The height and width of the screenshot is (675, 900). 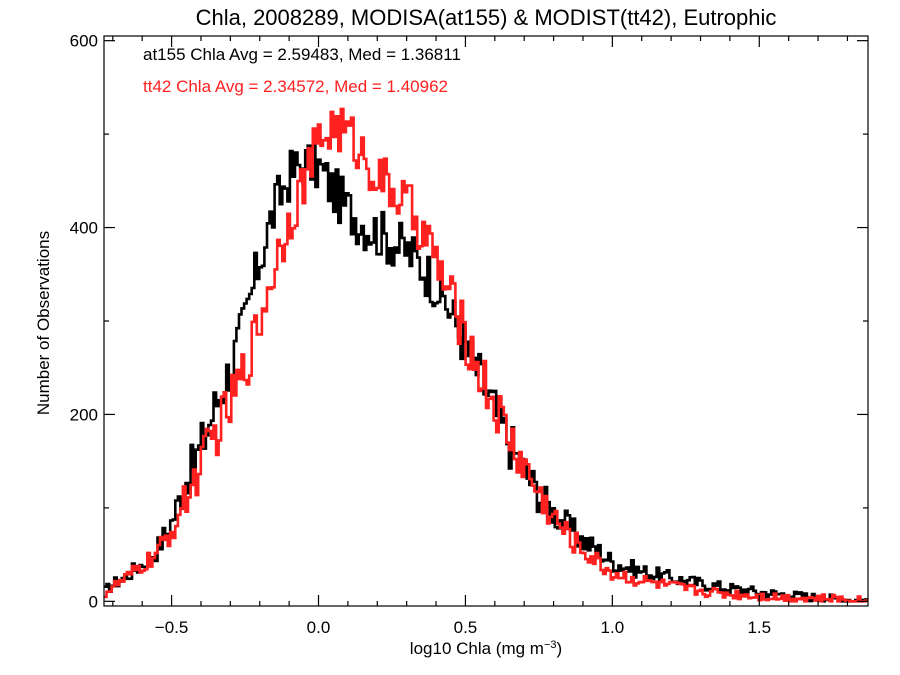 I want to click on x-tick-label: 0.0, so click(x=319, y=627).